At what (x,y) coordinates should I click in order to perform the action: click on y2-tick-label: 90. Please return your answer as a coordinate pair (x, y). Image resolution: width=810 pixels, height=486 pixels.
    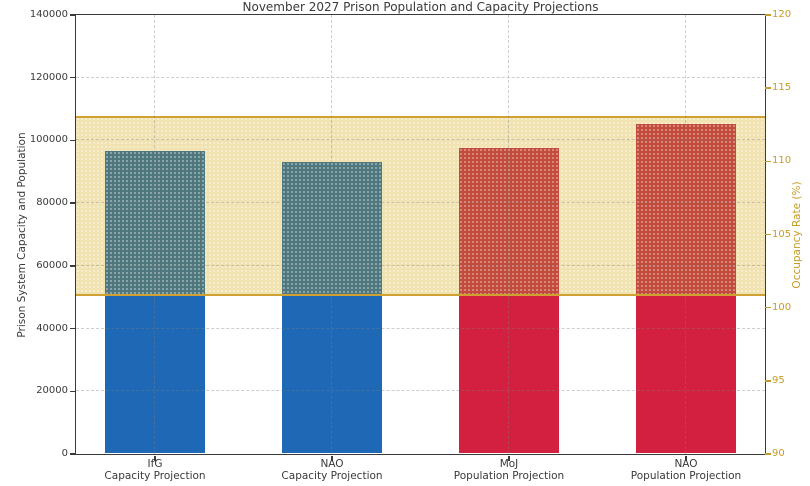
    Looking at the image, I should click on (778, 453).